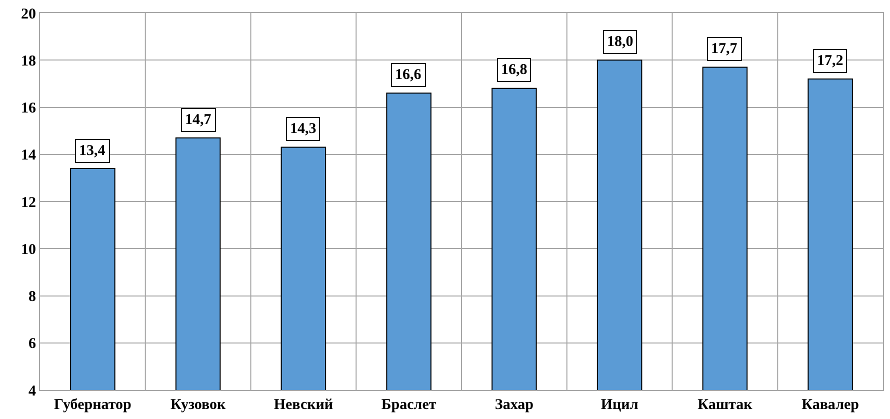  What do you see at coordinates (830, 405) in the screenshot?
I see `x-tick-label: Кавалер` at bounding box center [830, 405].